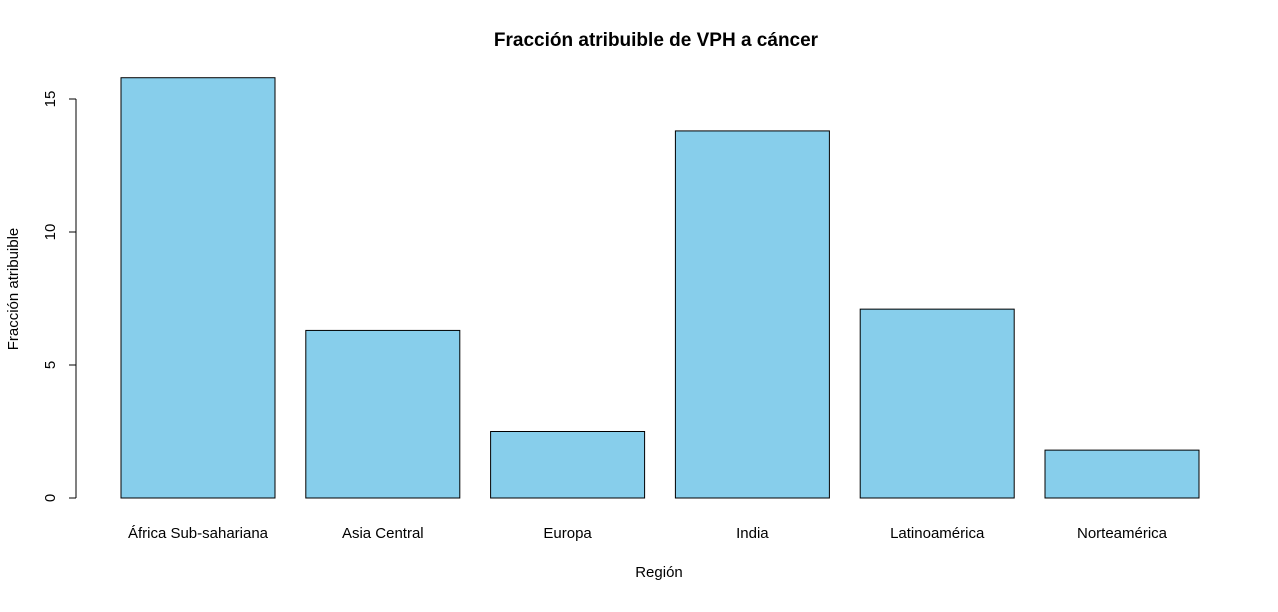  I want to click on x-tick-label-3: India, so click(752, 533).